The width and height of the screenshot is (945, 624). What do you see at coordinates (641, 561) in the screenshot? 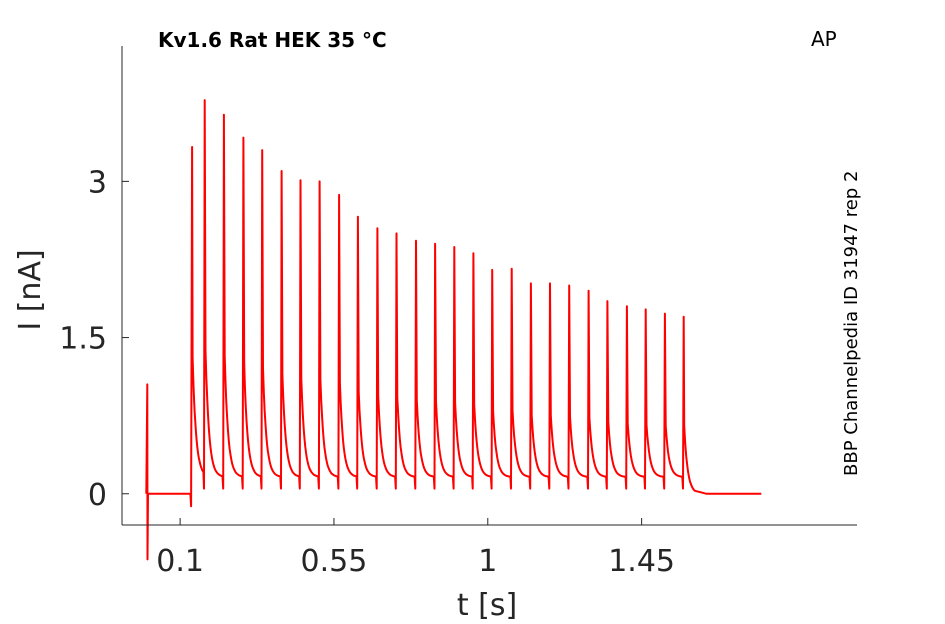
I see `x-tick-label: 1.45` at bounding box center [641, 561].